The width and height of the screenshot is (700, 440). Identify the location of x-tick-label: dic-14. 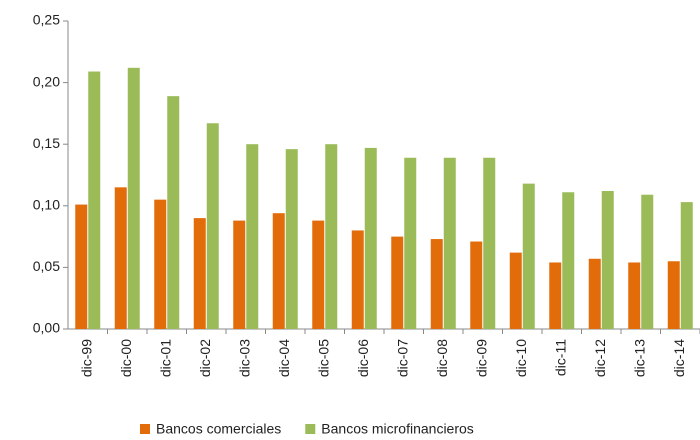
(679, 358).